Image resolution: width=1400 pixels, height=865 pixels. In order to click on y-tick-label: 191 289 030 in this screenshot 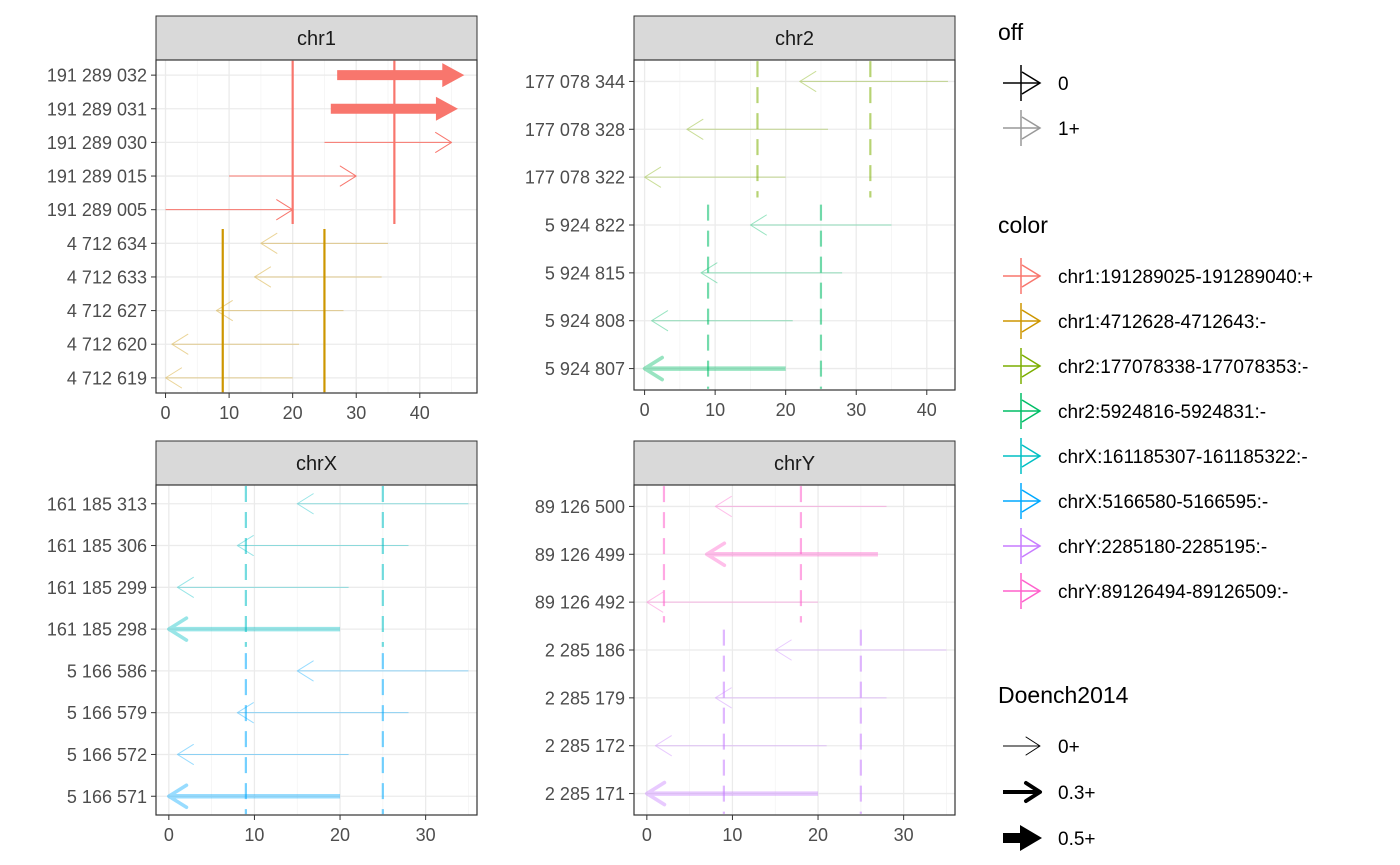, I will do `click(97, 143)`.